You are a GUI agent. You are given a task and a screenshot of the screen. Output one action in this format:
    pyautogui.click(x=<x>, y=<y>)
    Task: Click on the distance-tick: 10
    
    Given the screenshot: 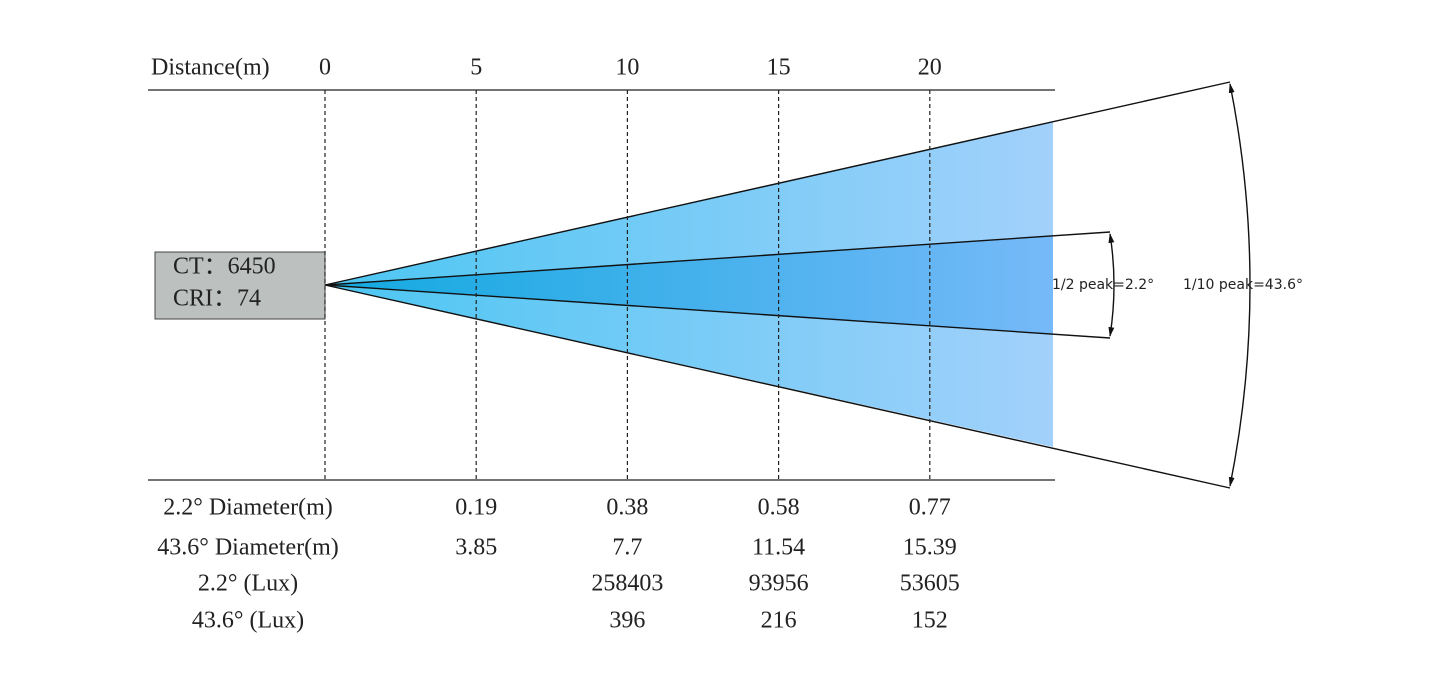 What is the action you would take?
    pyautogui.click(x=627, y=68)
    